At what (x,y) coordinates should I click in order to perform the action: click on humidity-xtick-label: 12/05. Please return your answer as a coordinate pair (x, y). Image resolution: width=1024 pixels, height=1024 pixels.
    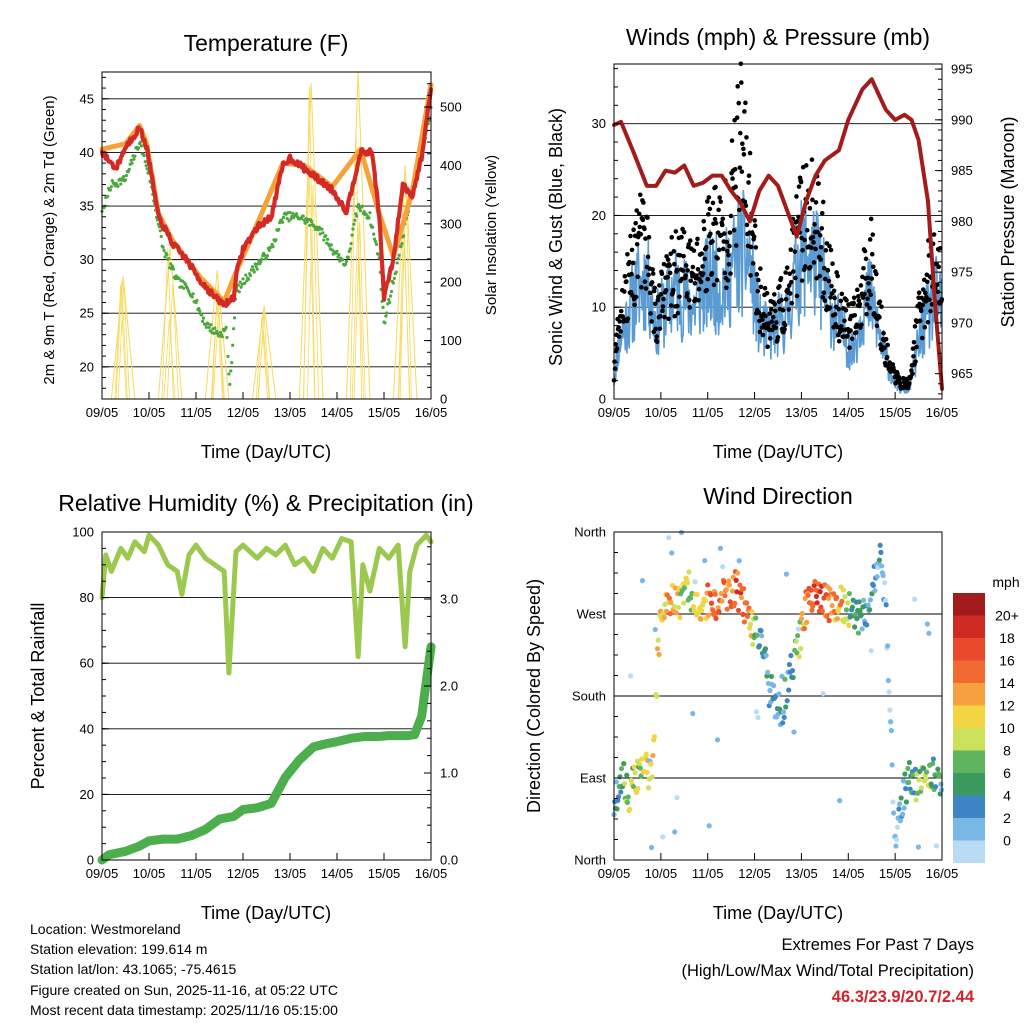
    Looking at the image, I should click on (243, 873).